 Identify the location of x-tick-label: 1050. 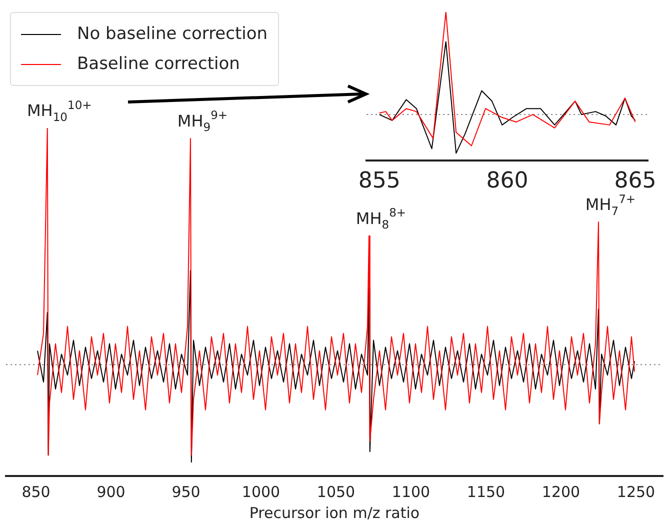
(336, 491).